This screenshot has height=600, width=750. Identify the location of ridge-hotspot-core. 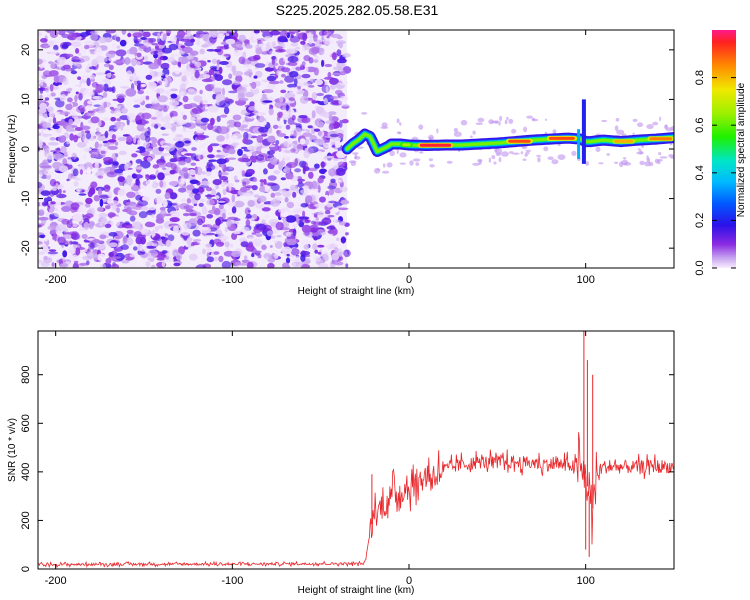
(660, 139).